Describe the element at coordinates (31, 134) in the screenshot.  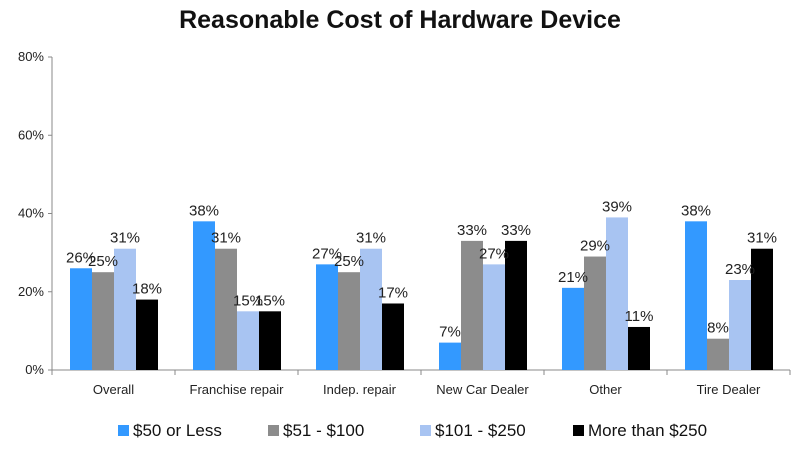
I see `y-tick-label: 60%` at that location.